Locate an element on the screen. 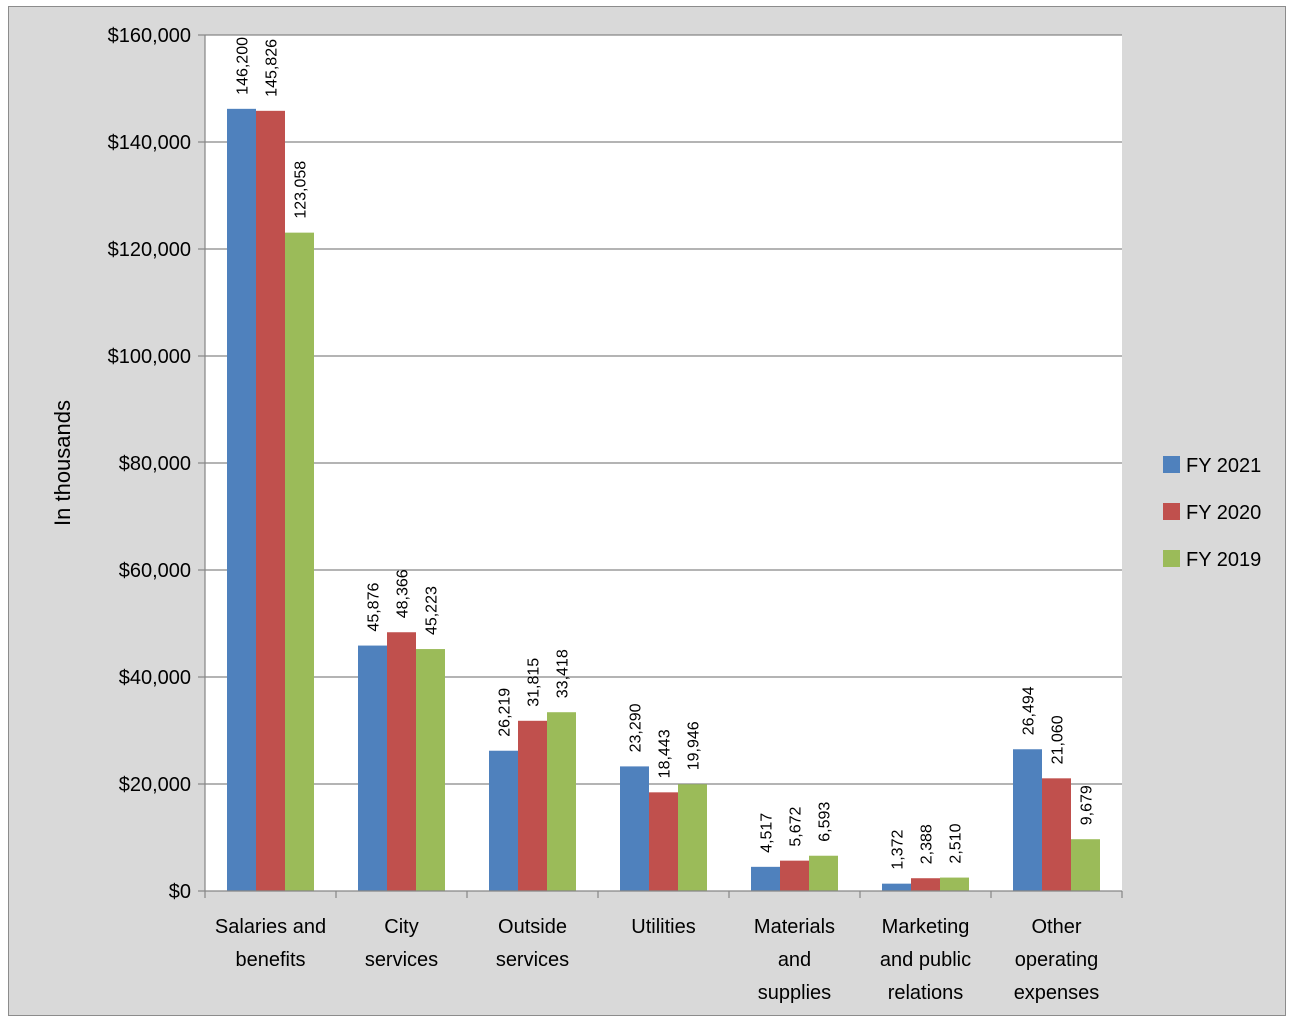 The image size is (1294, 1024). y-tick-label: $20,000 is located at coordinates (155, 785).